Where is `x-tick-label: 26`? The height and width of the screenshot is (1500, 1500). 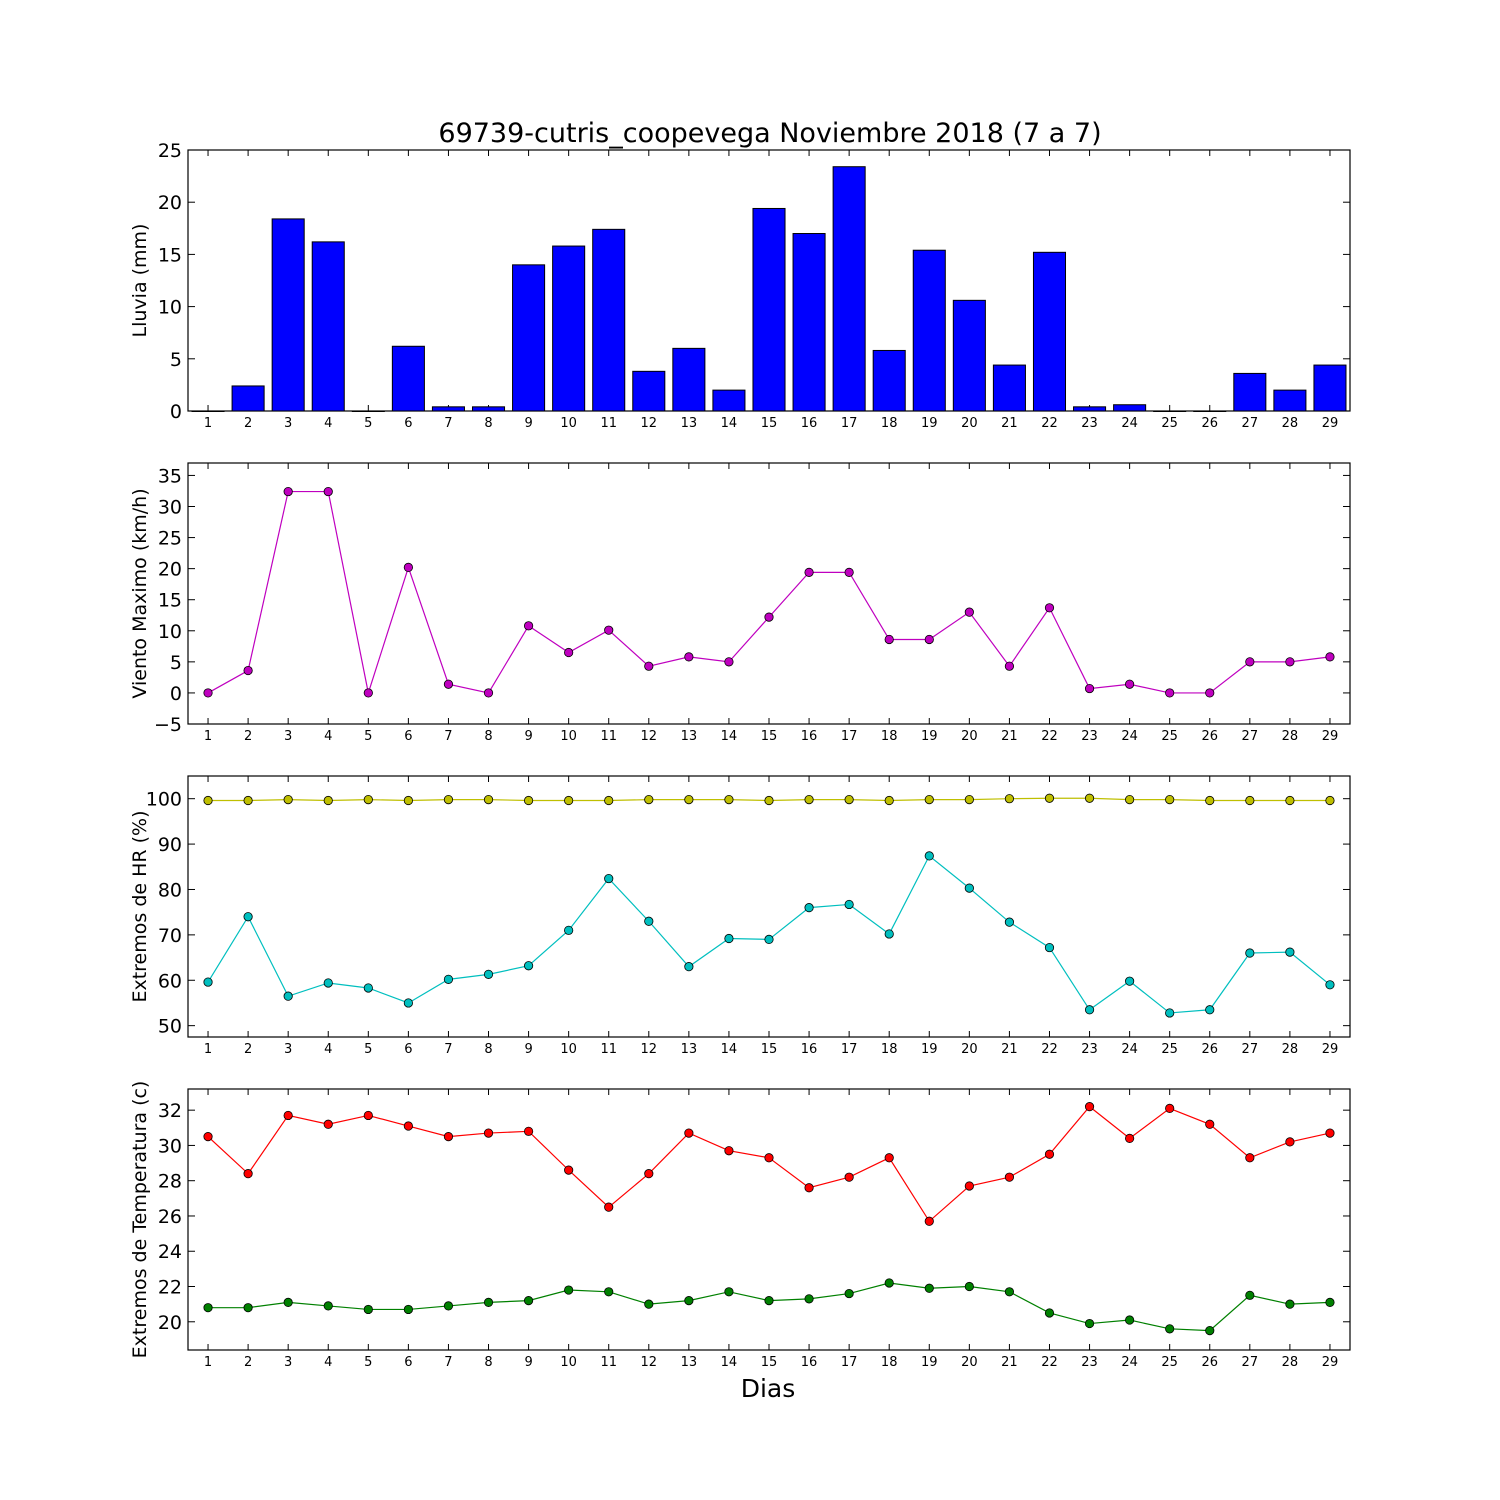 x-tick-label: 26 is located at coordinates (1209, 1049).